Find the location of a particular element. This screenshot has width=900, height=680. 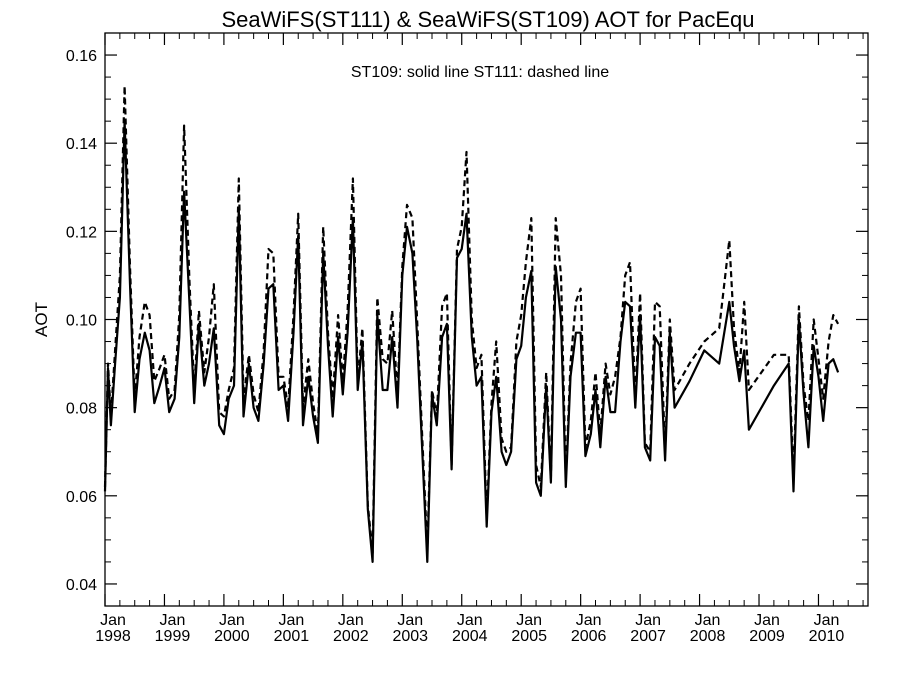

y-tick-label: 0.10 is located at coordinates (81, 321).